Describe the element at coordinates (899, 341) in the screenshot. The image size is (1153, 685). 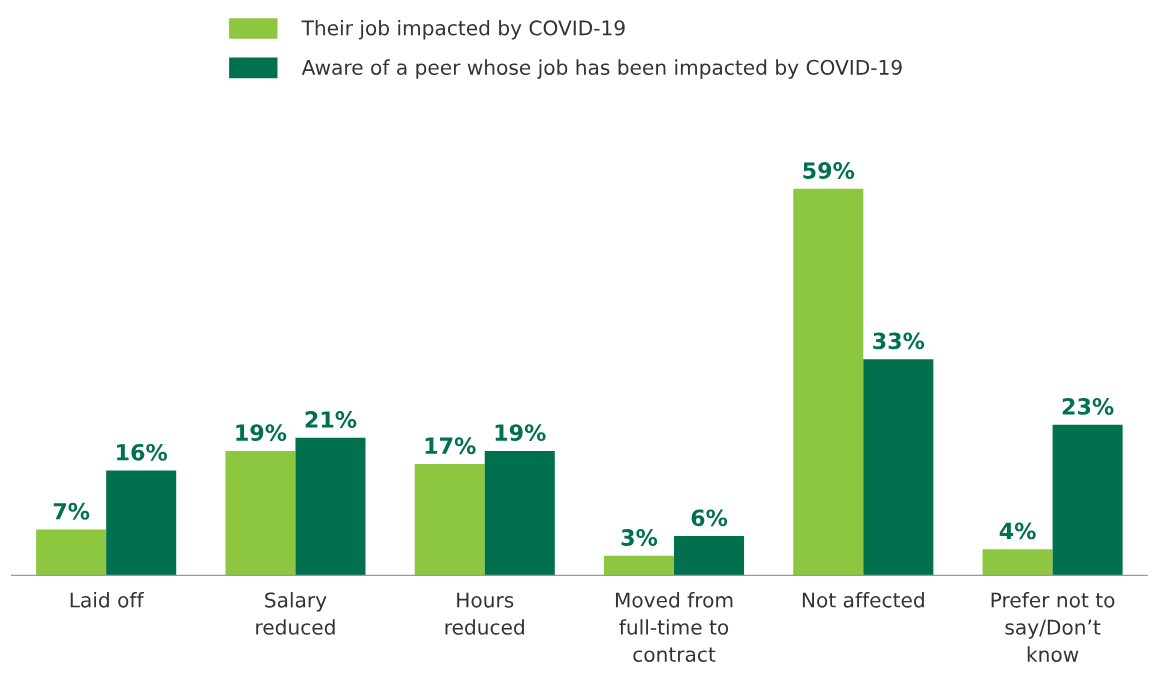
I see `data-label: 33%` at that location.